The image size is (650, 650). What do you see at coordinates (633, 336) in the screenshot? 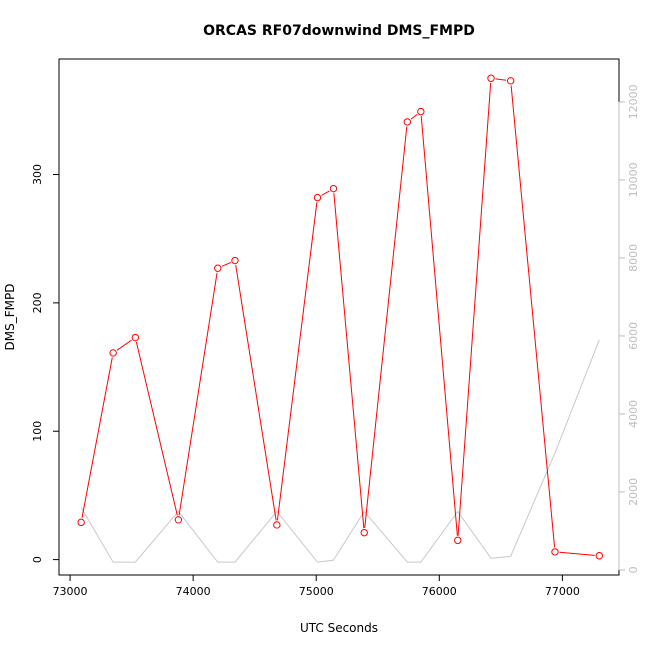
I see `y2-tick-label: 6000` at bounding box center [633, 336].